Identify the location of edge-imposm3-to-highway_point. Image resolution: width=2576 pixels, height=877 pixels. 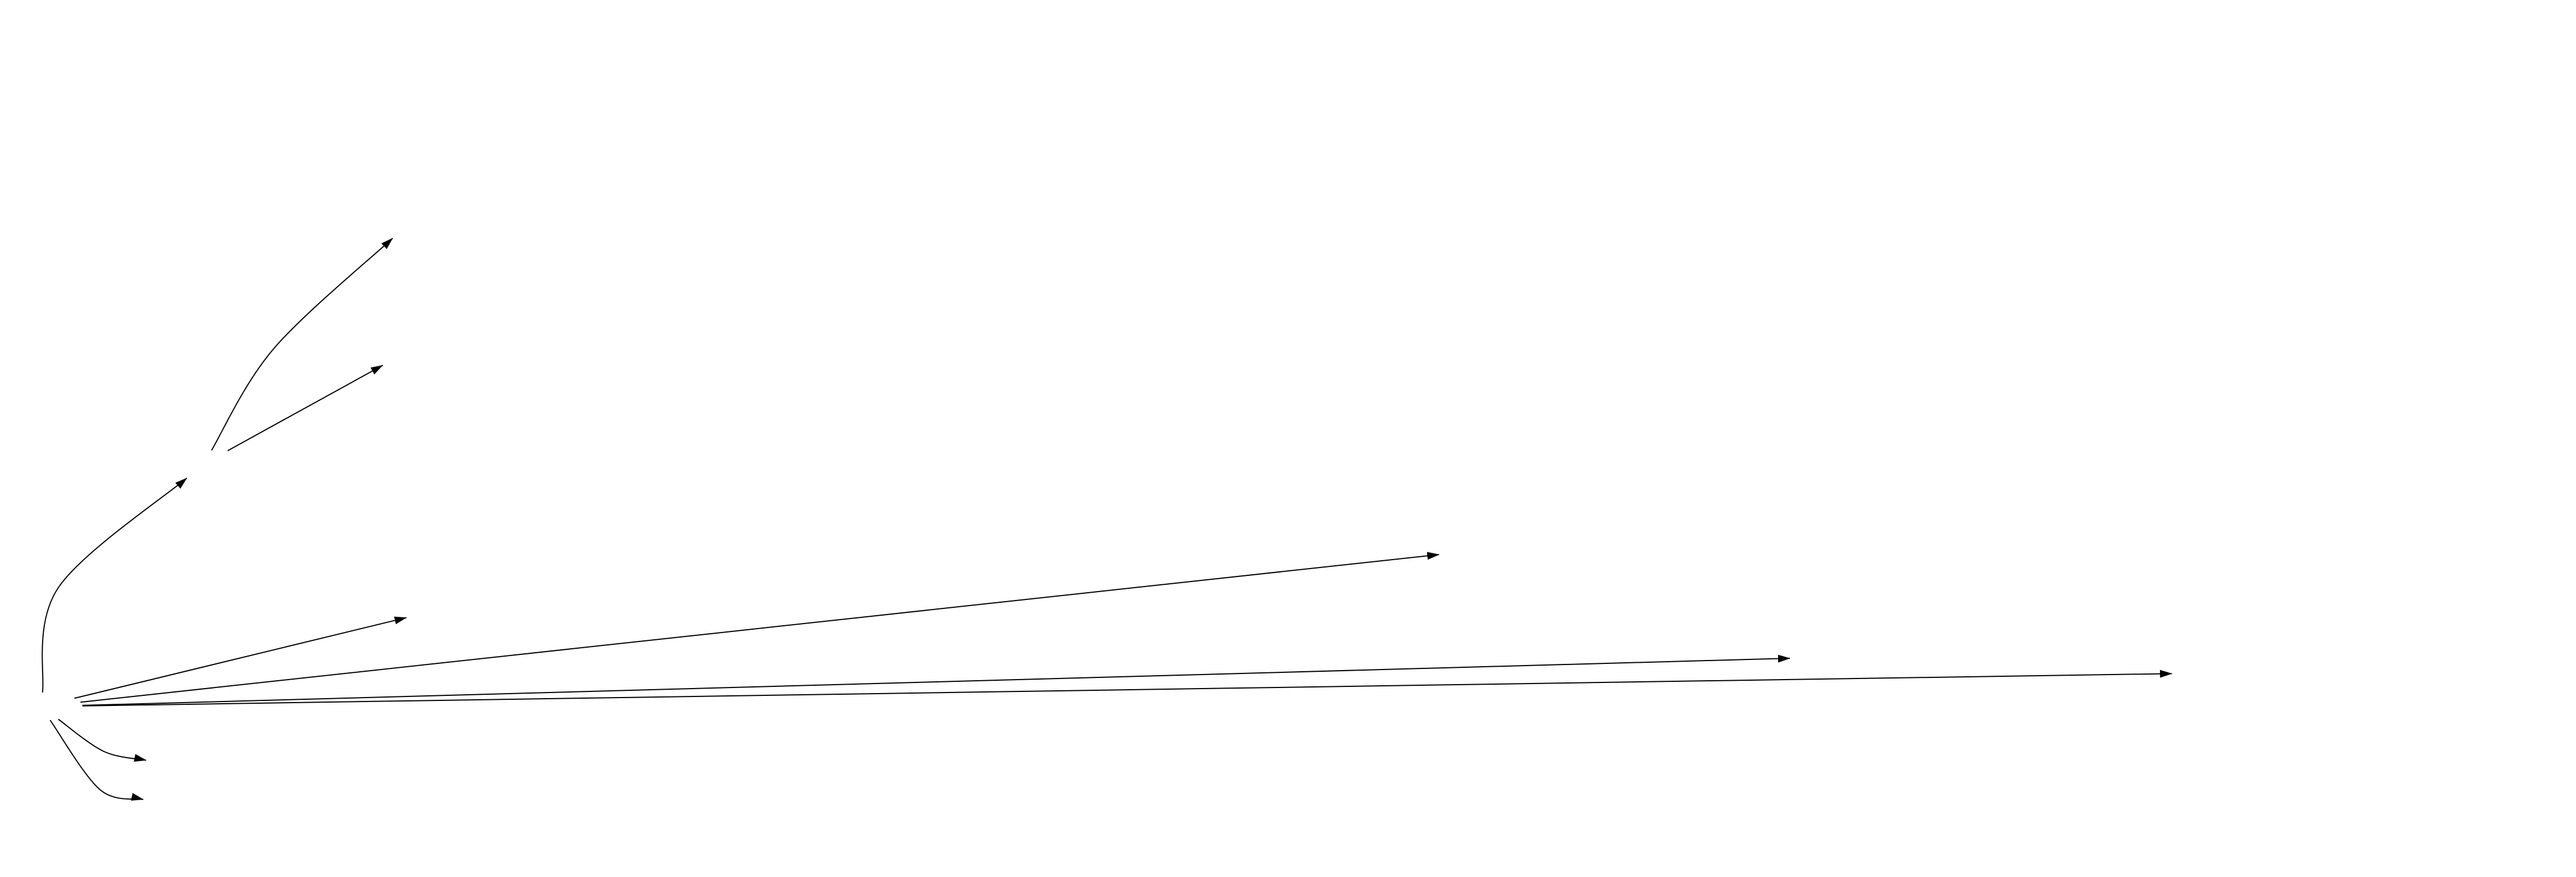
(102, 740).